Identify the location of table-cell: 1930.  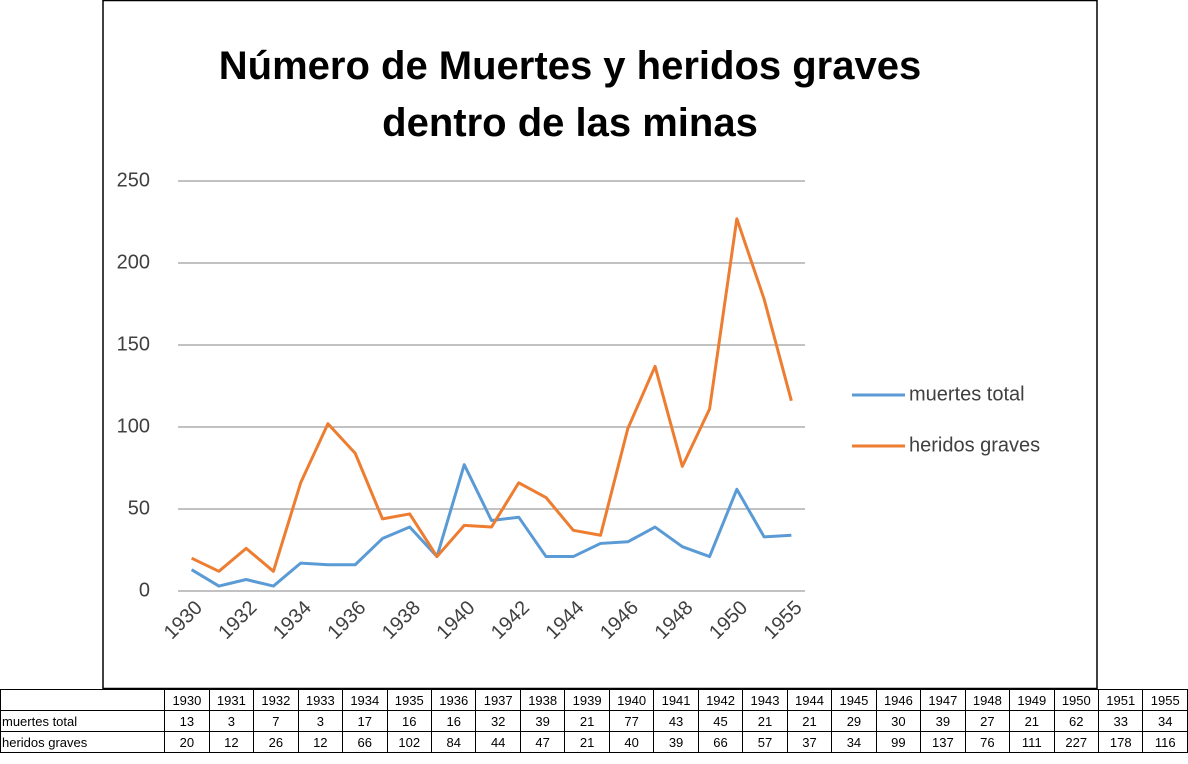
(187, 700).